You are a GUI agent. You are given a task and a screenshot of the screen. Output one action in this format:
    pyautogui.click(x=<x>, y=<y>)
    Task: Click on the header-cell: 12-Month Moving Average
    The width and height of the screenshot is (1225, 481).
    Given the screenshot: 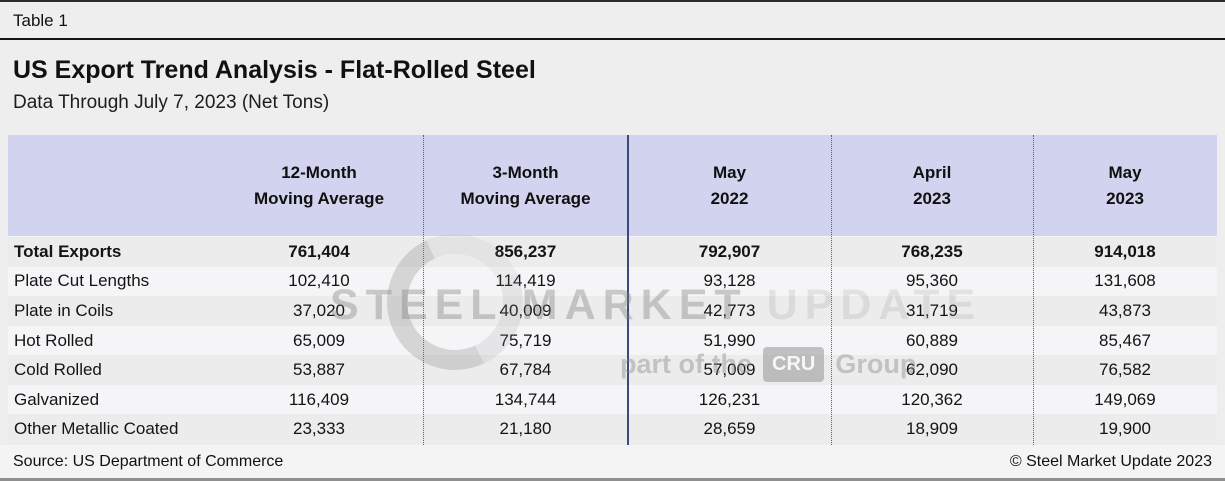 What is the action you would take?
    pyautogui.click(x=319, y=185)
    